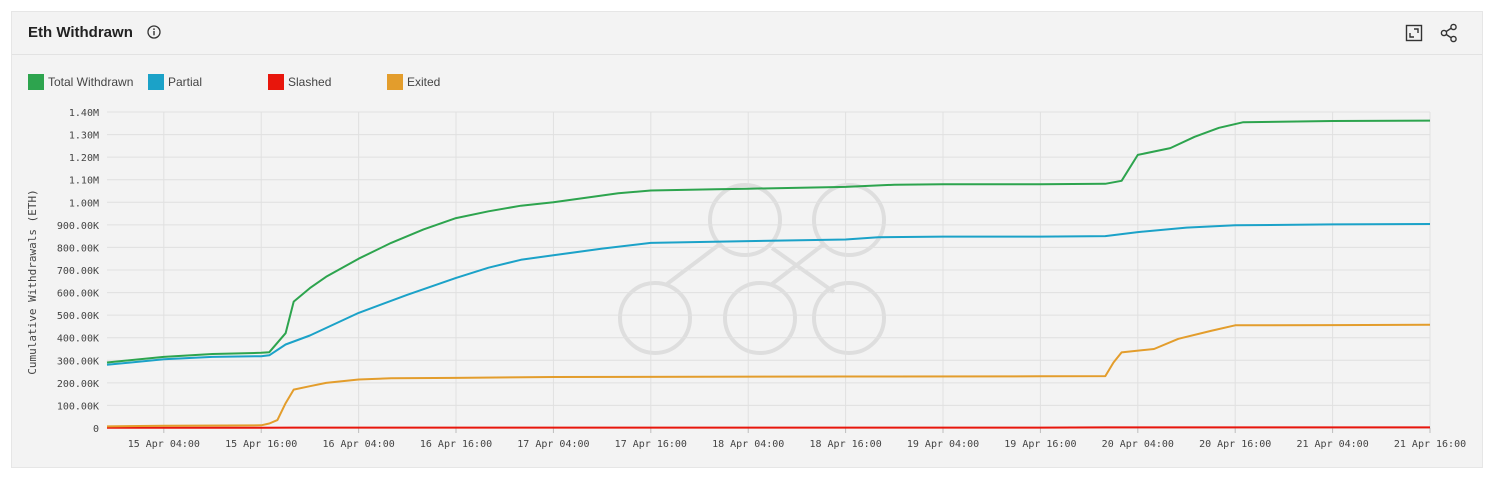 This screenshot has height=485, width=1496. Describe the element at coordinates (36, 82) in the screenshot. I see `legend-swatch-total` at that location.